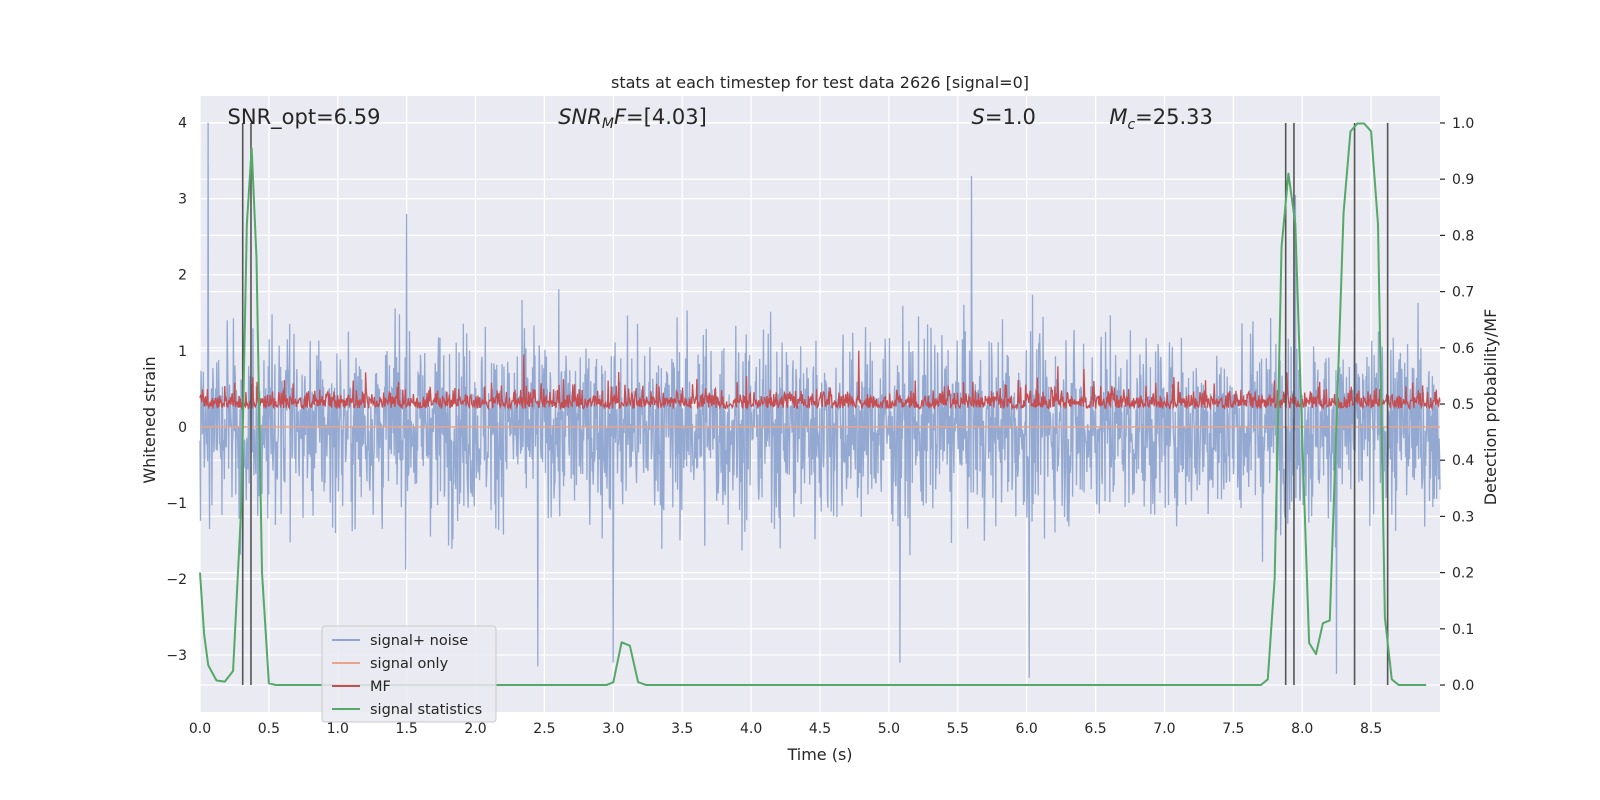  Describe the element at coordinates (1164, 729) in the screenshot. I see `x-tick-label-14: 7.0` at that location.